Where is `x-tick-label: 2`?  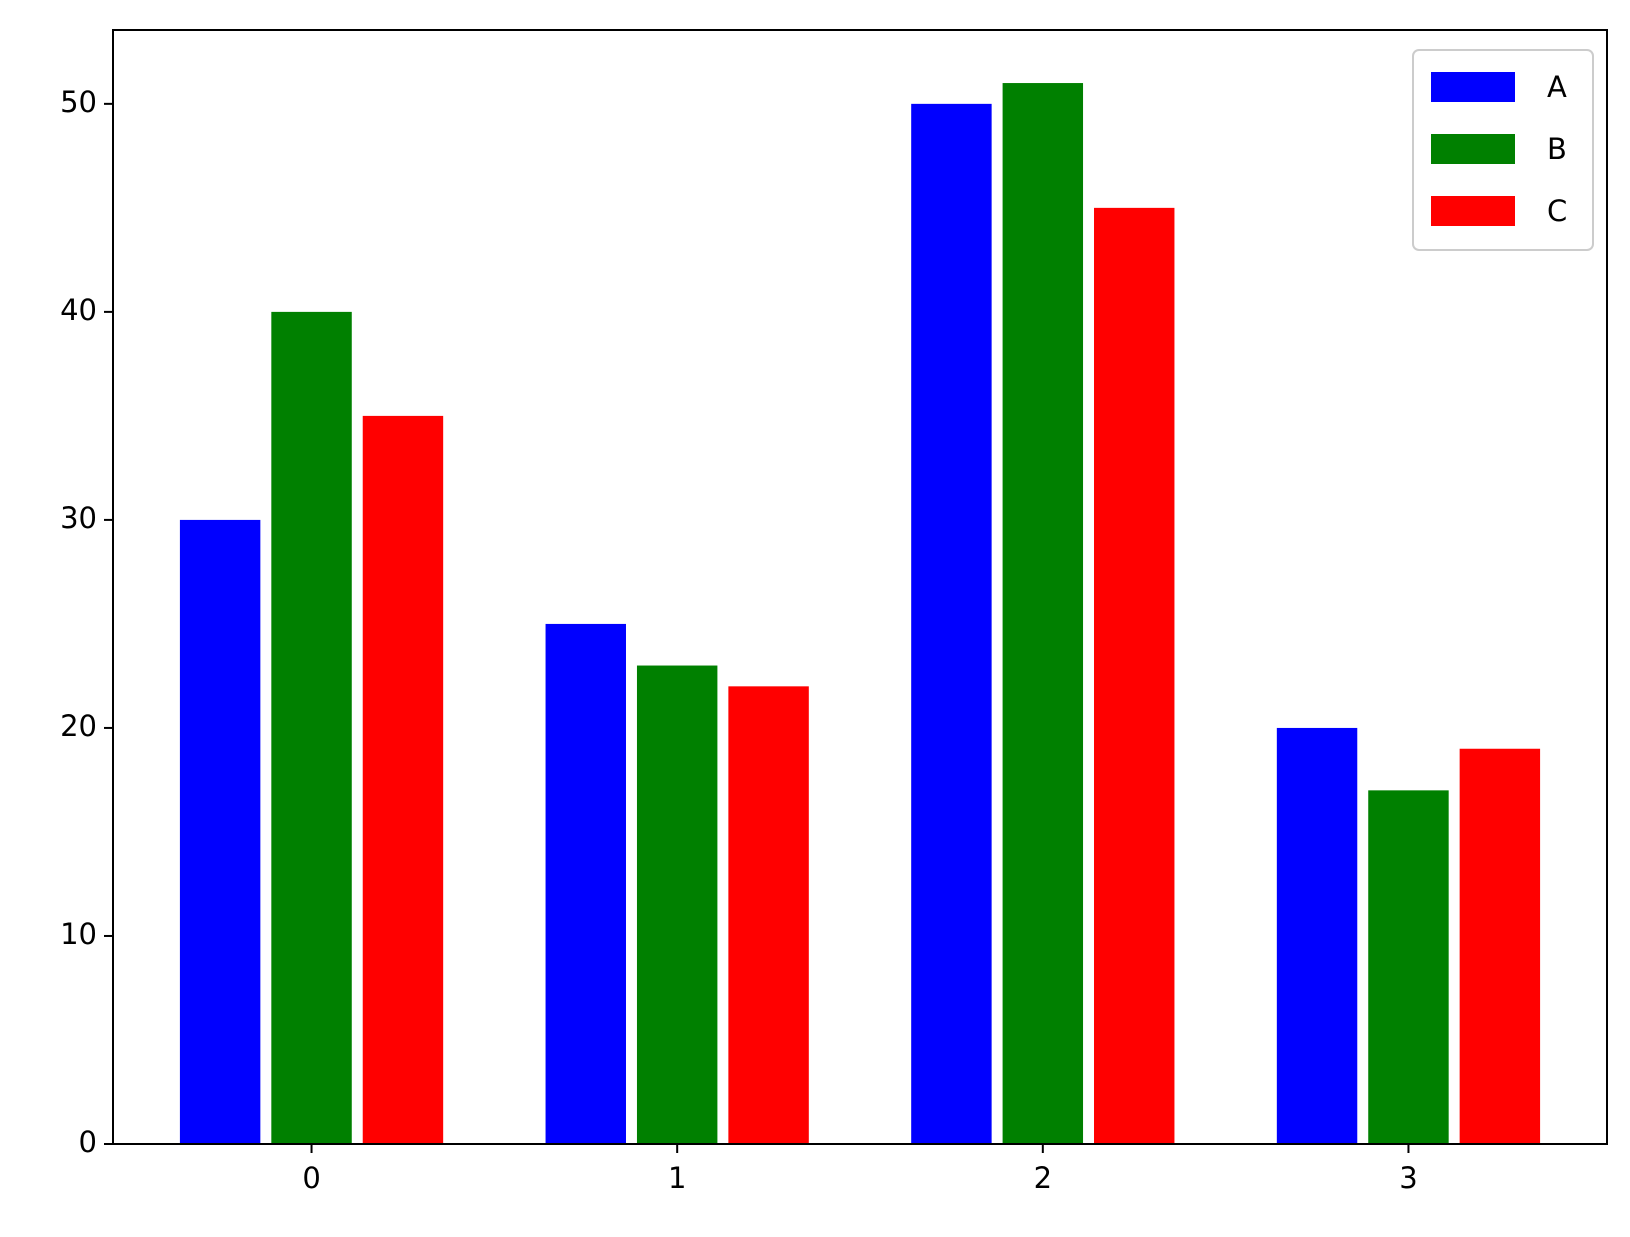
x-tick-label: 2 is located at coordinates (1043, 1178).